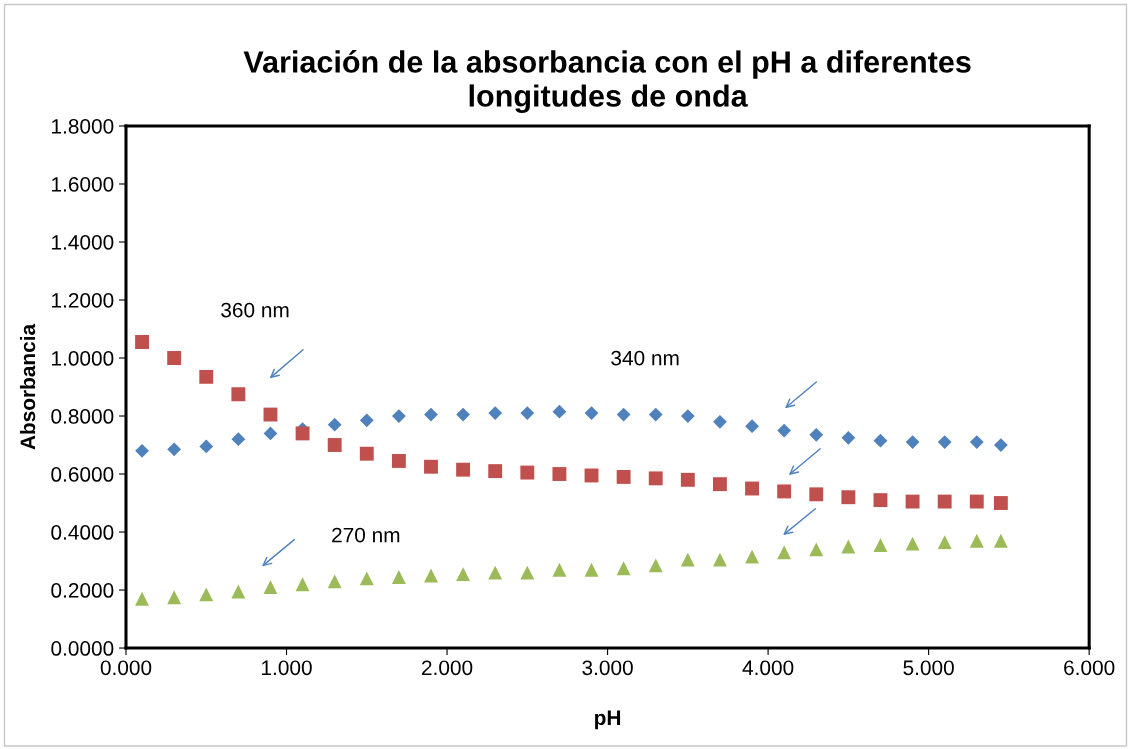 This screenshot has width=1131, height=749. I want to click on annotation: 360 nm, so click(255, 310).